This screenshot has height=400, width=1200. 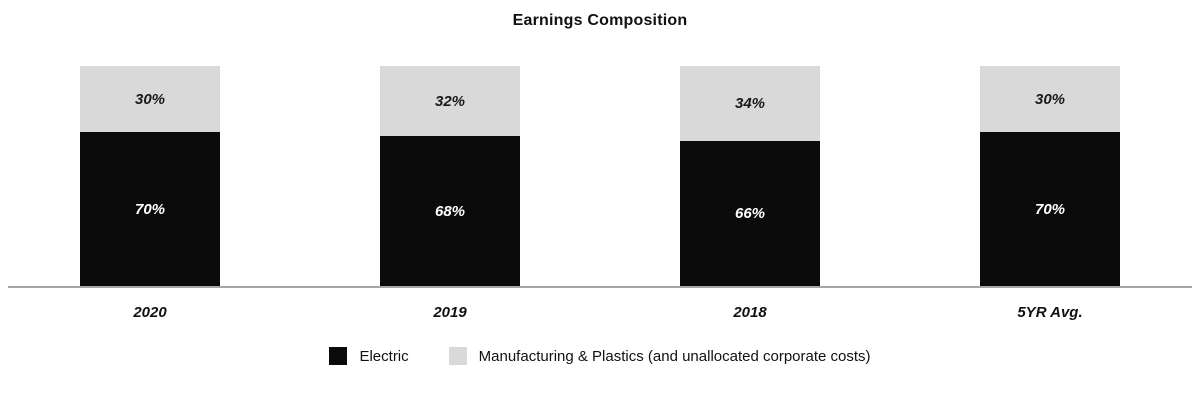 What do you see at coordinates (1050, 312) in the screenshot?
I see `x-axis-label: 5YR Avg.` at bounding box center [1050, 312].